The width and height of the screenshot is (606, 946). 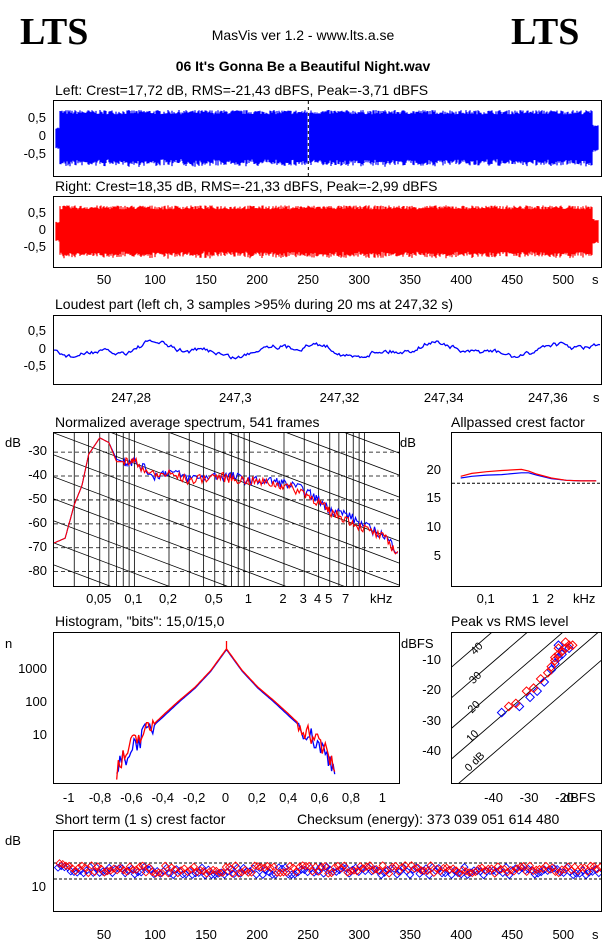 I want to click on spectrum-diagonal, so click(x=226, y=520).